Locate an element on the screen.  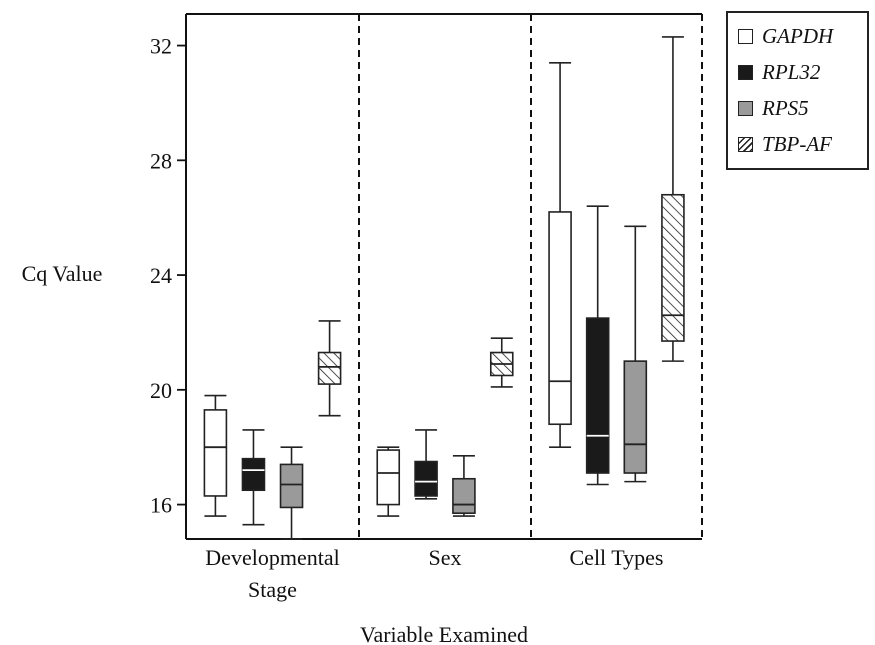
group-label-line: Sex is located at coordinates (445, 557).